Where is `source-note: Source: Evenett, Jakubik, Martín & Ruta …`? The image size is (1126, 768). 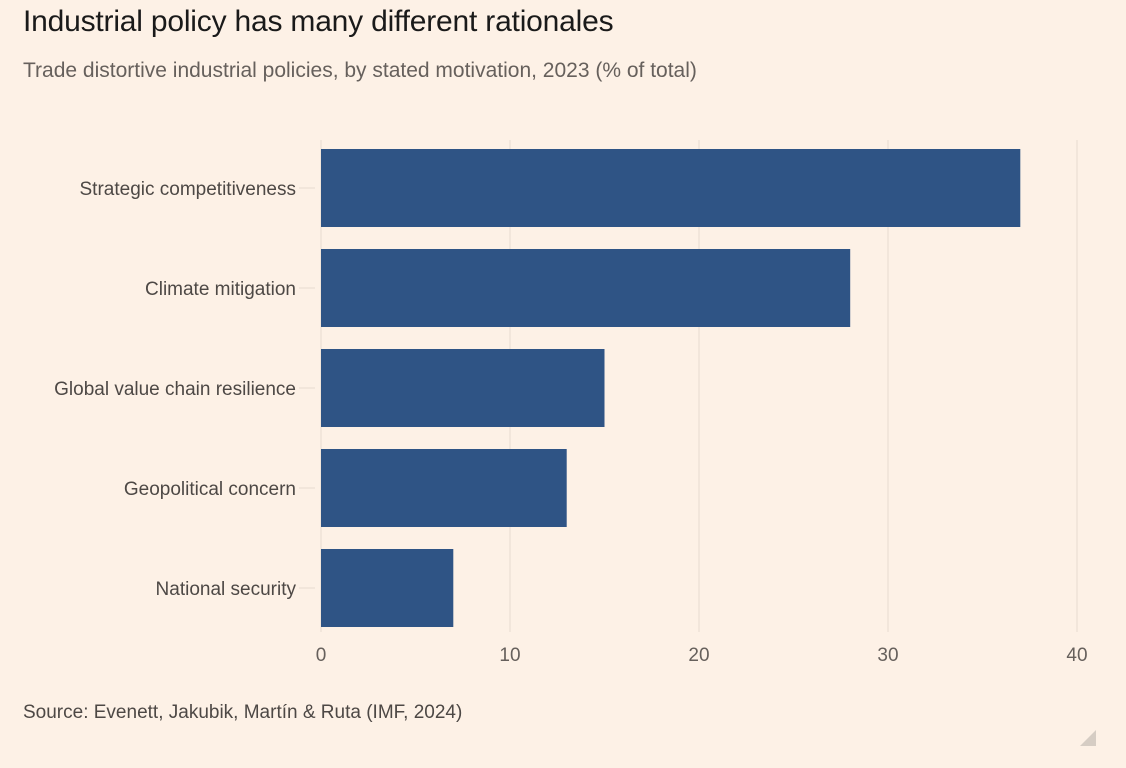 source-note: Source: Evenett, Jakubik, Martín & Ruta … is located at coordinates (243, 712).